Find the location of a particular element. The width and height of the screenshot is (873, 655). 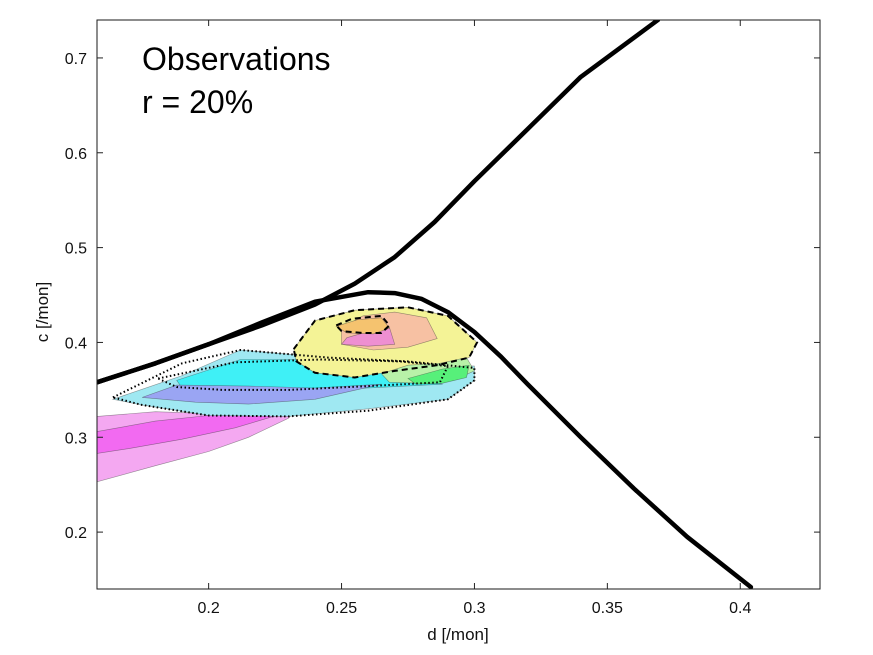

x-tick-label: 0.35 is located at coordinates (607, 608).